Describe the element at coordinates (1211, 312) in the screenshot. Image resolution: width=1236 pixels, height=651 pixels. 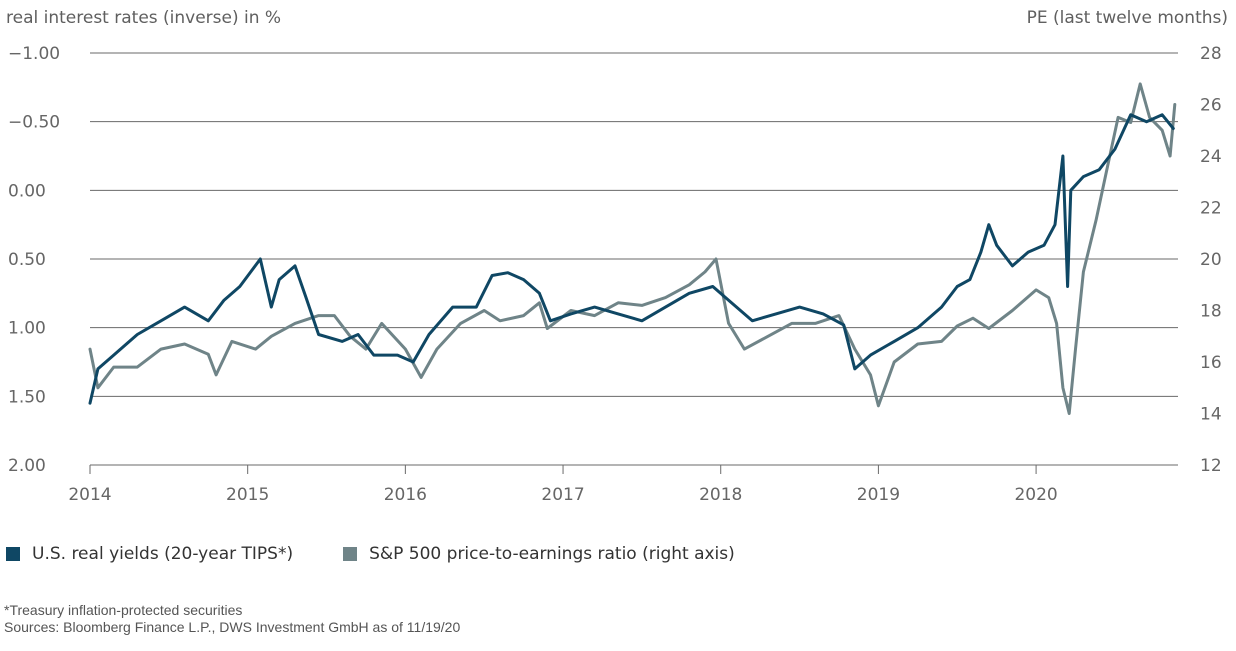
I see `right-axis-tick-label: 18` at that location.